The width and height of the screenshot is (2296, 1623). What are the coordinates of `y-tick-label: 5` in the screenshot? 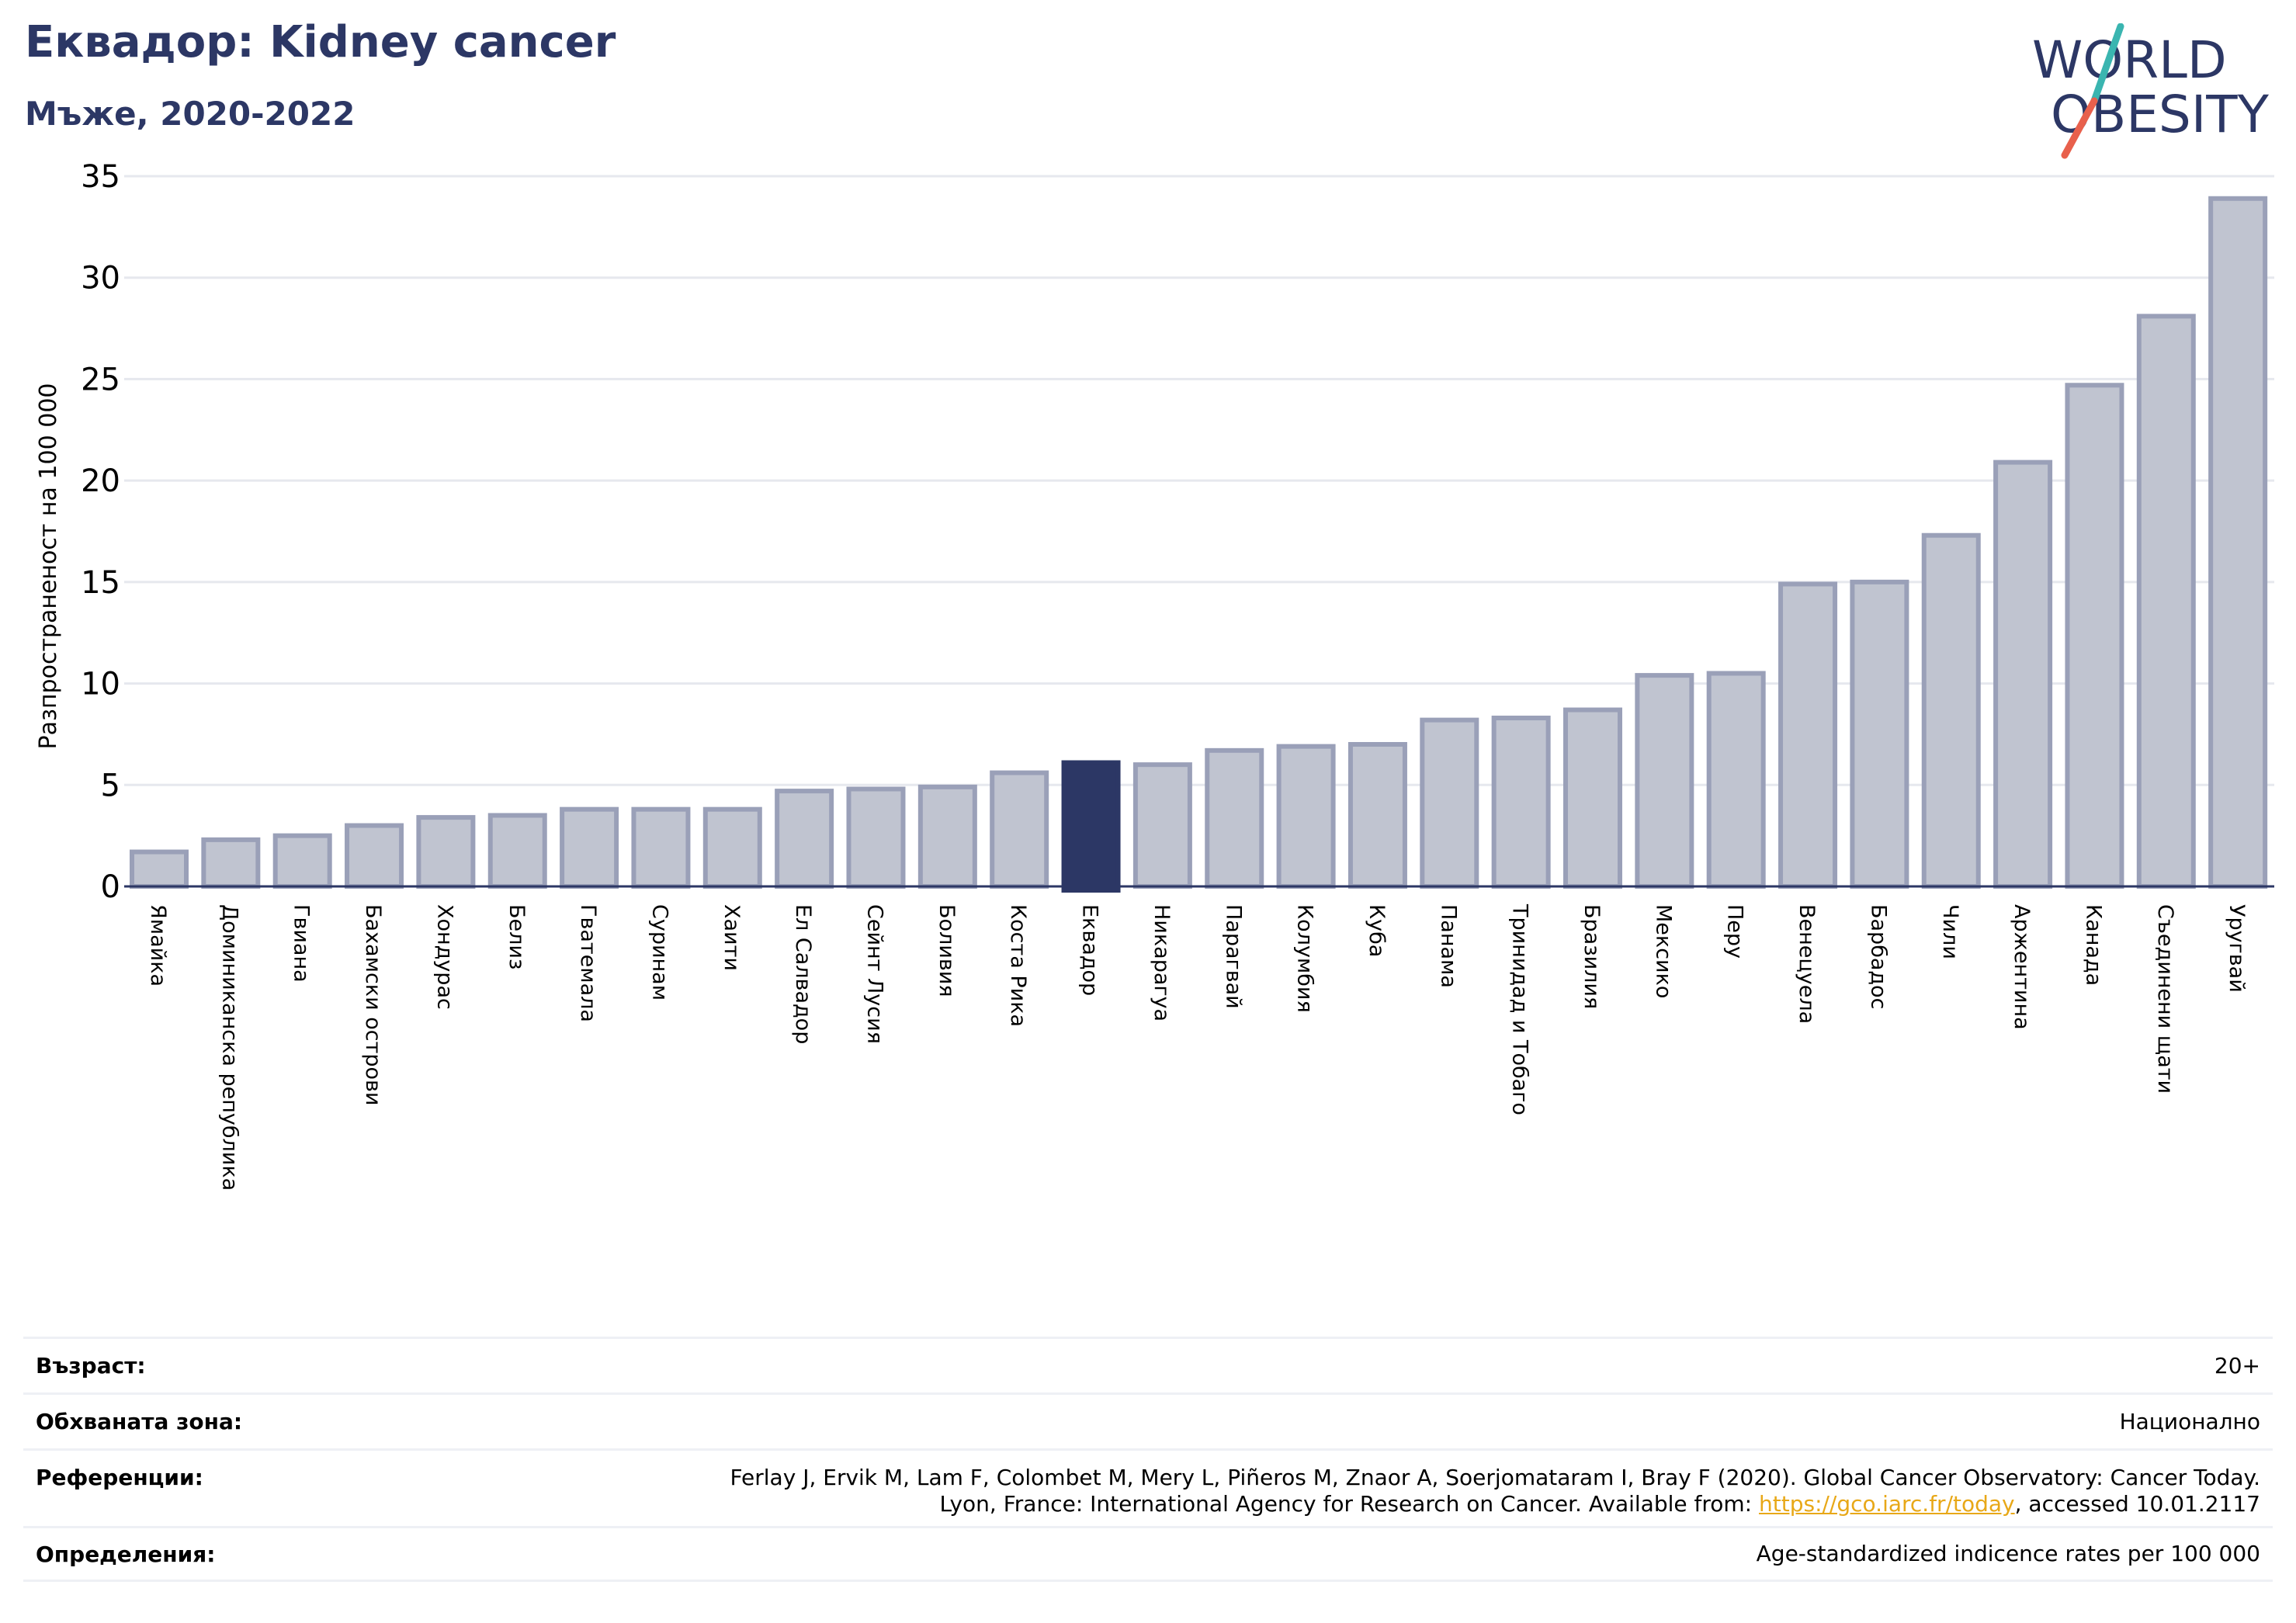 It's located at (111, 785).